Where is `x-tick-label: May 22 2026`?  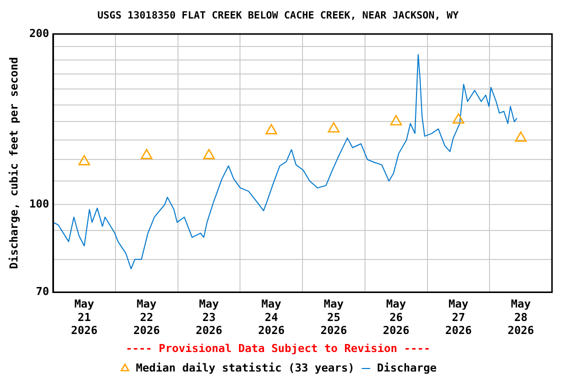
x-tick-label: May 22 2026 is located at coordinates (146, 318).